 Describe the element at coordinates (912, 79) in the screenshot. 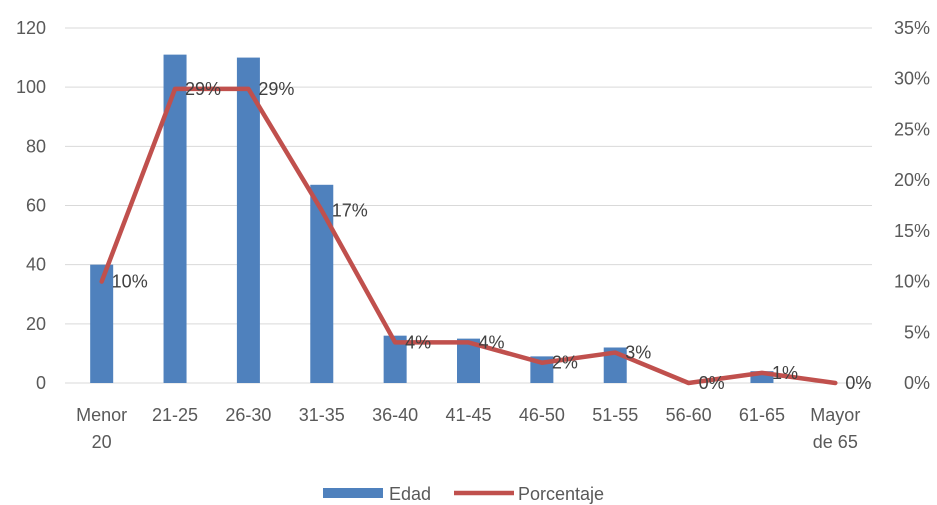

I see `right-axis-tick-label: 30%` at that location.